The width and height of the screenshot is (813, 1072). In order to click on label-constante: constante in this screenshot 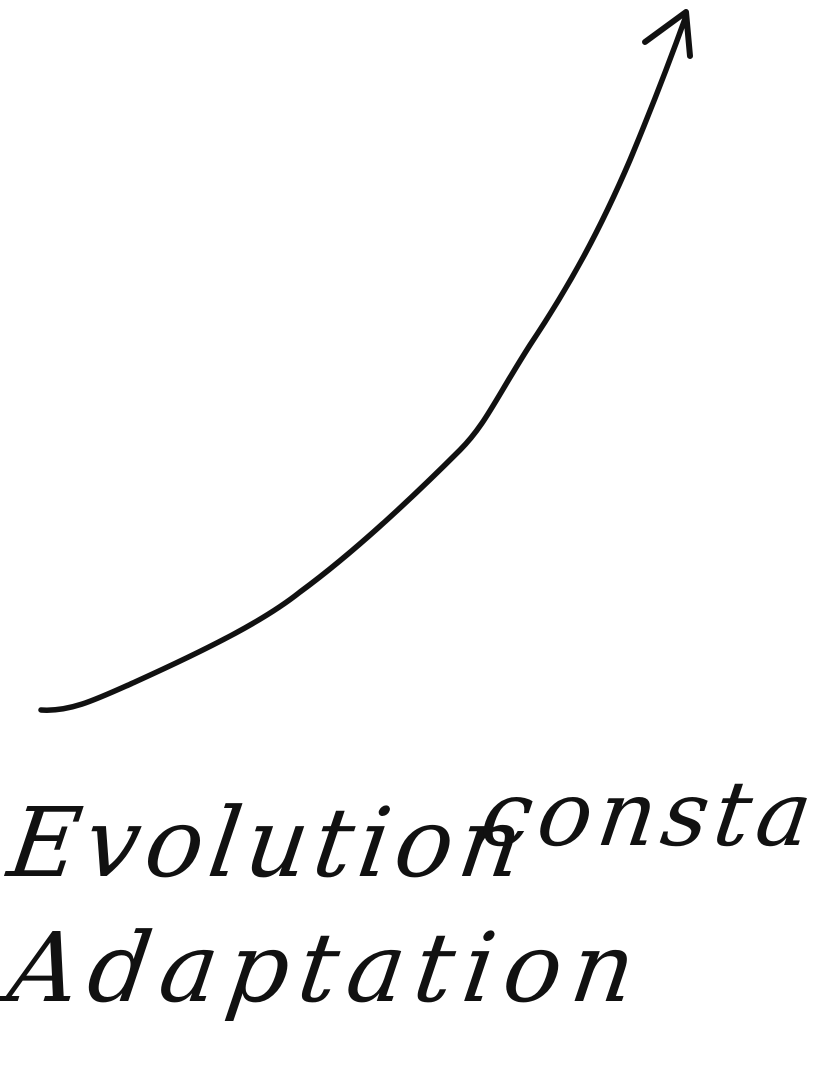, I will do `click(643, 814)`.